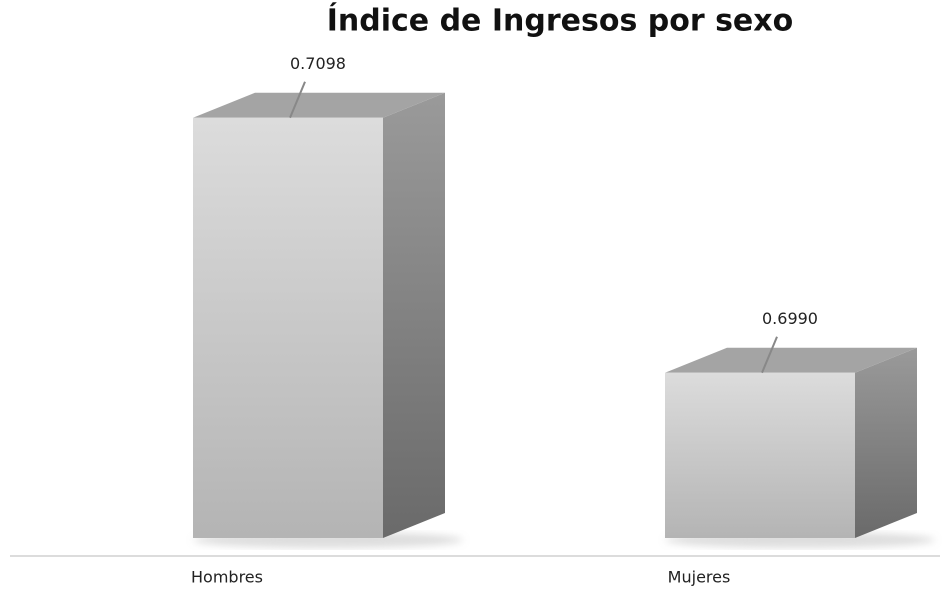  What do you see at coordinates (790, 318) in the screenshot?
I see `value-label: 0.6990` at bounding box center [790, 318].